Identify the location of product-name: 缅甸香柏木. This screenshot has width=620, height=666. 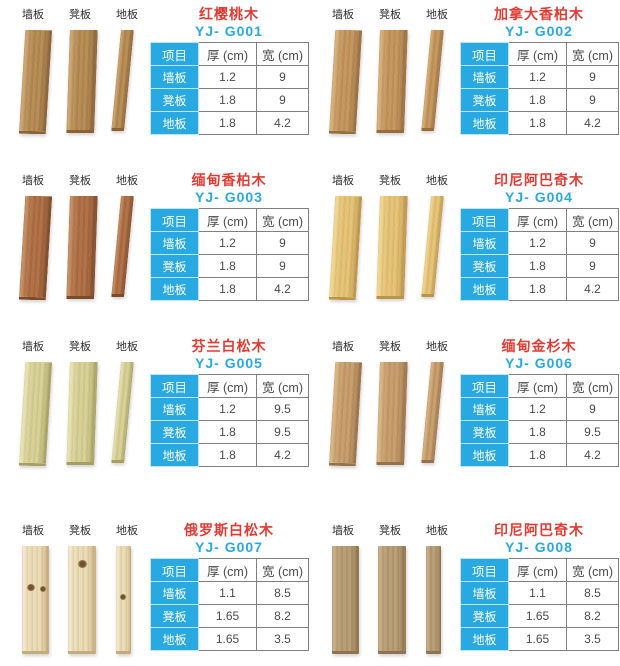
(229, 180).